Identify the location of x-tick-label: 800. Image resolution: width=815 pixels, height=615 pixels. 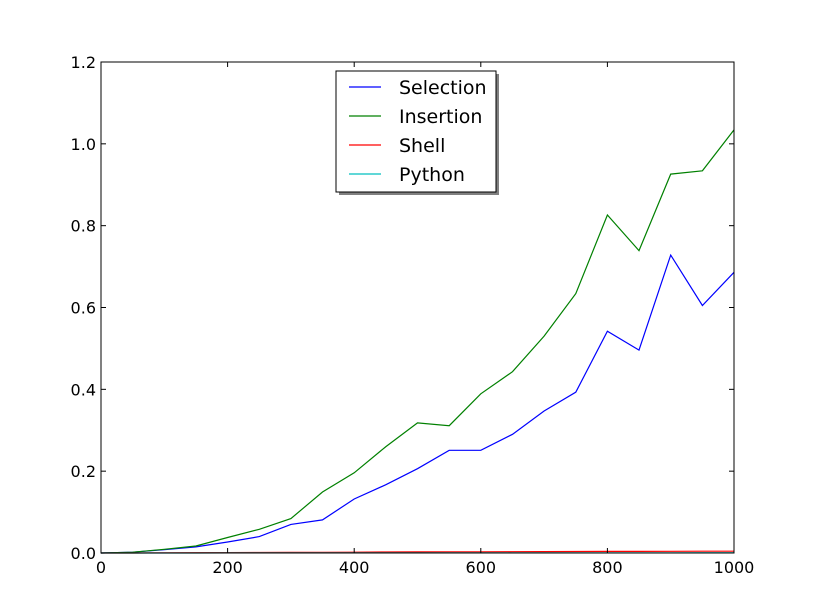
(607, 567).